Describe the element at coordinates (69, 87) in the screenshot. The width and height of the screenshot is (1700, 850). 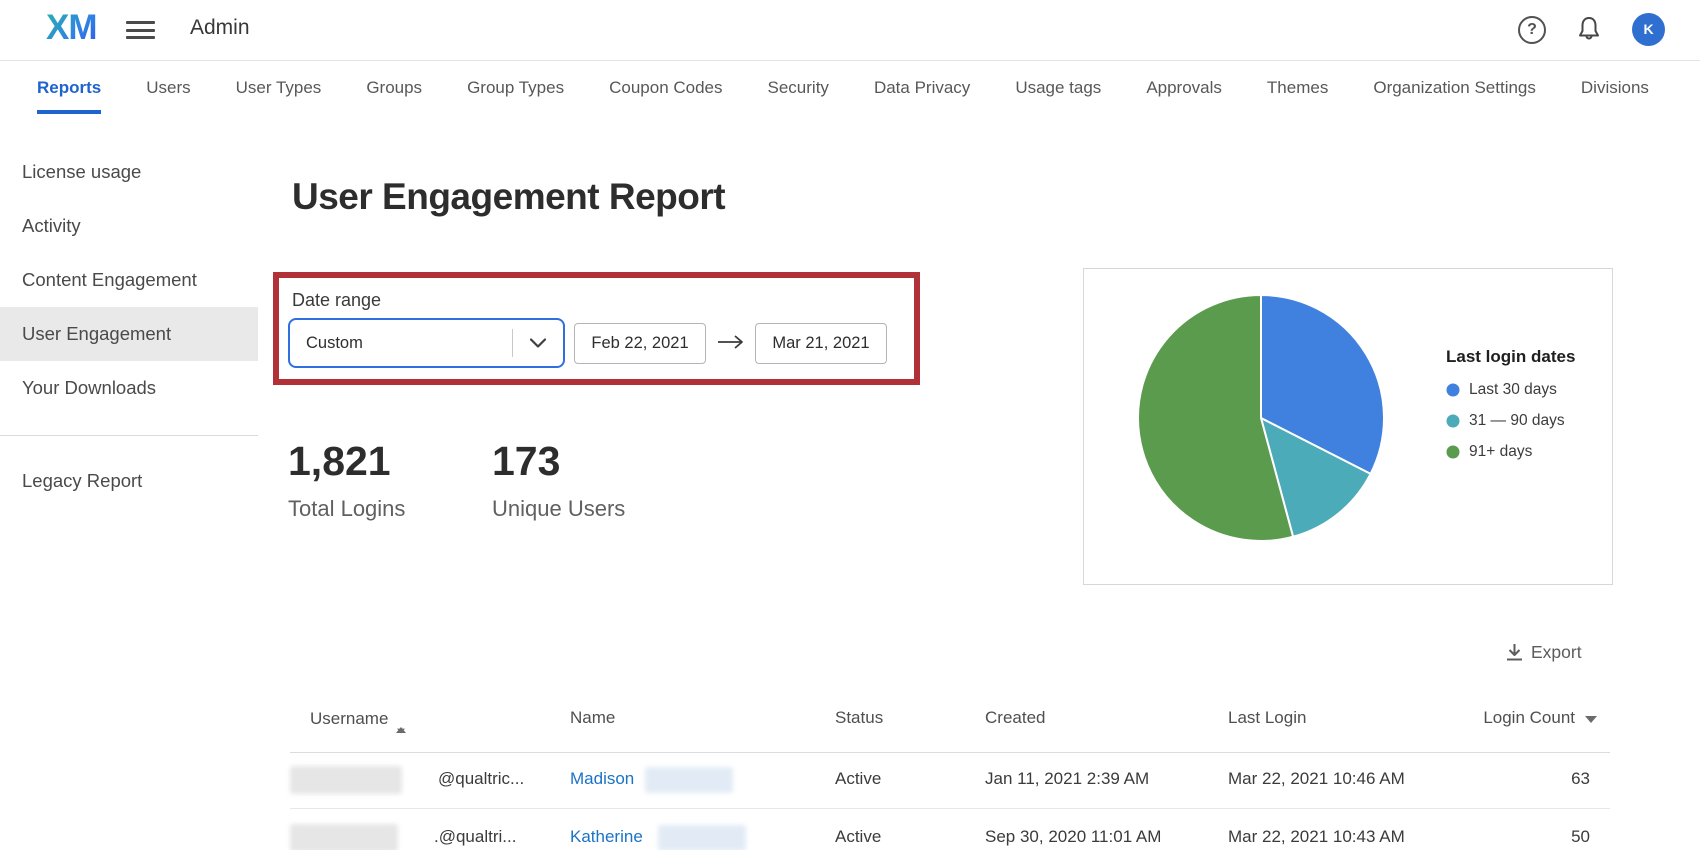
I see `tab-reports: Reports` at that location.